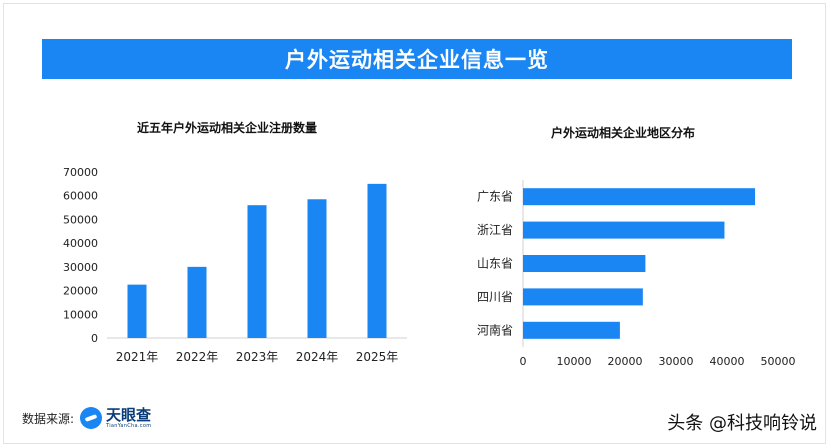  What do you see at coordinates (495, 329) in the screenshot?
I see `y-tick-label: 河南省` at bounding box center [495, 329].